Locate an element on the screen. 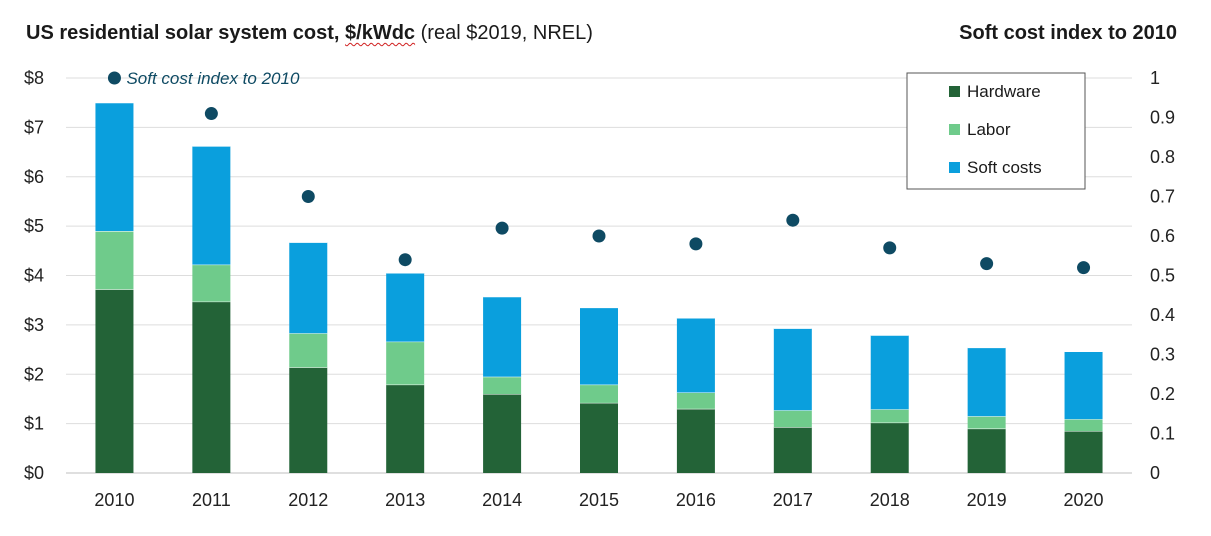  legend-swatch-soft-costs is located at coordinates (954, 167).